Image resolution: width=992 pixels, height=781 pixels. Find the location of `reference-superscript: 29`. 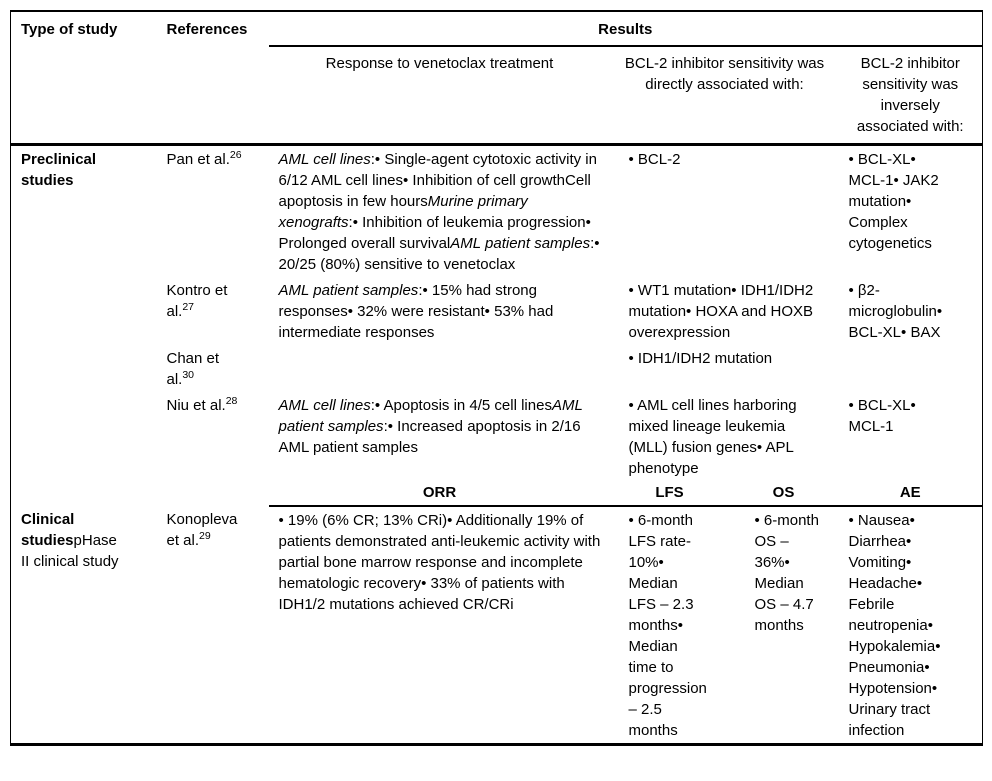

reference-superscript: 29 is located at coordinates (205, 536).